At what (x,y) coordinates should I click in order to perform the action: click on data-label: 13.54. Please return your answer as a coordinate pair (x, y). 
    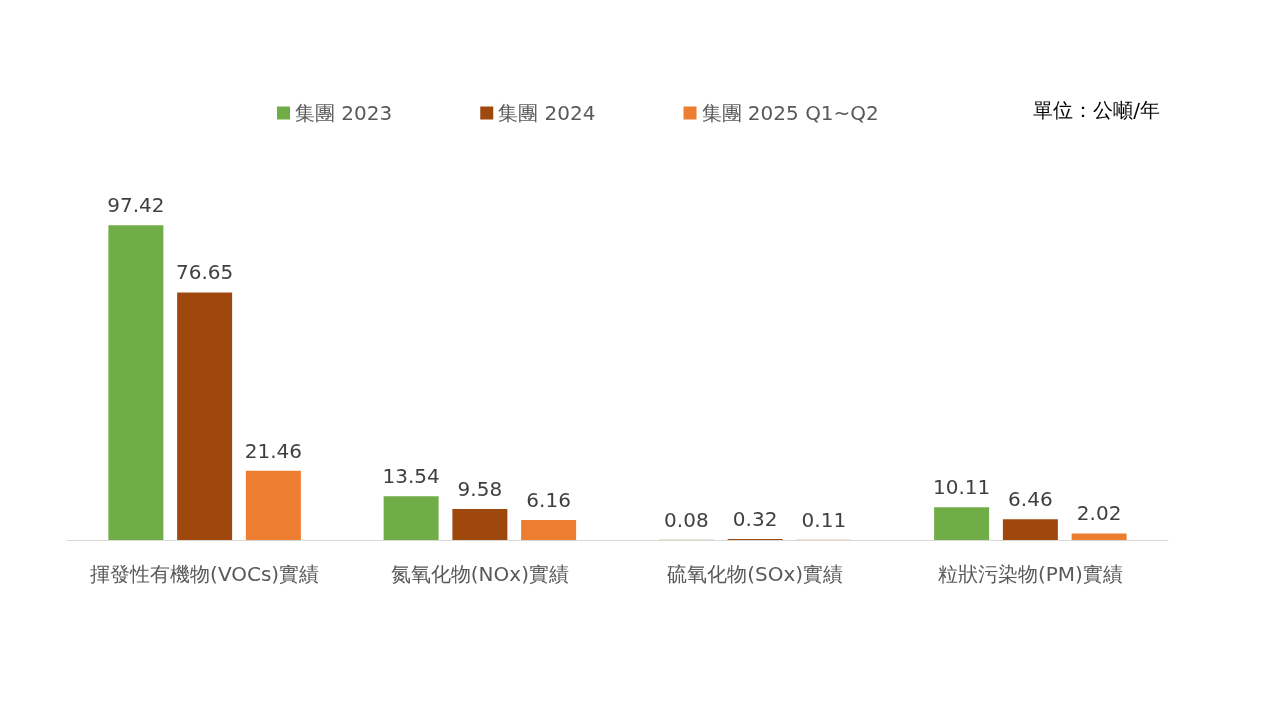
    Looking at the image, I should click on (411, 476).